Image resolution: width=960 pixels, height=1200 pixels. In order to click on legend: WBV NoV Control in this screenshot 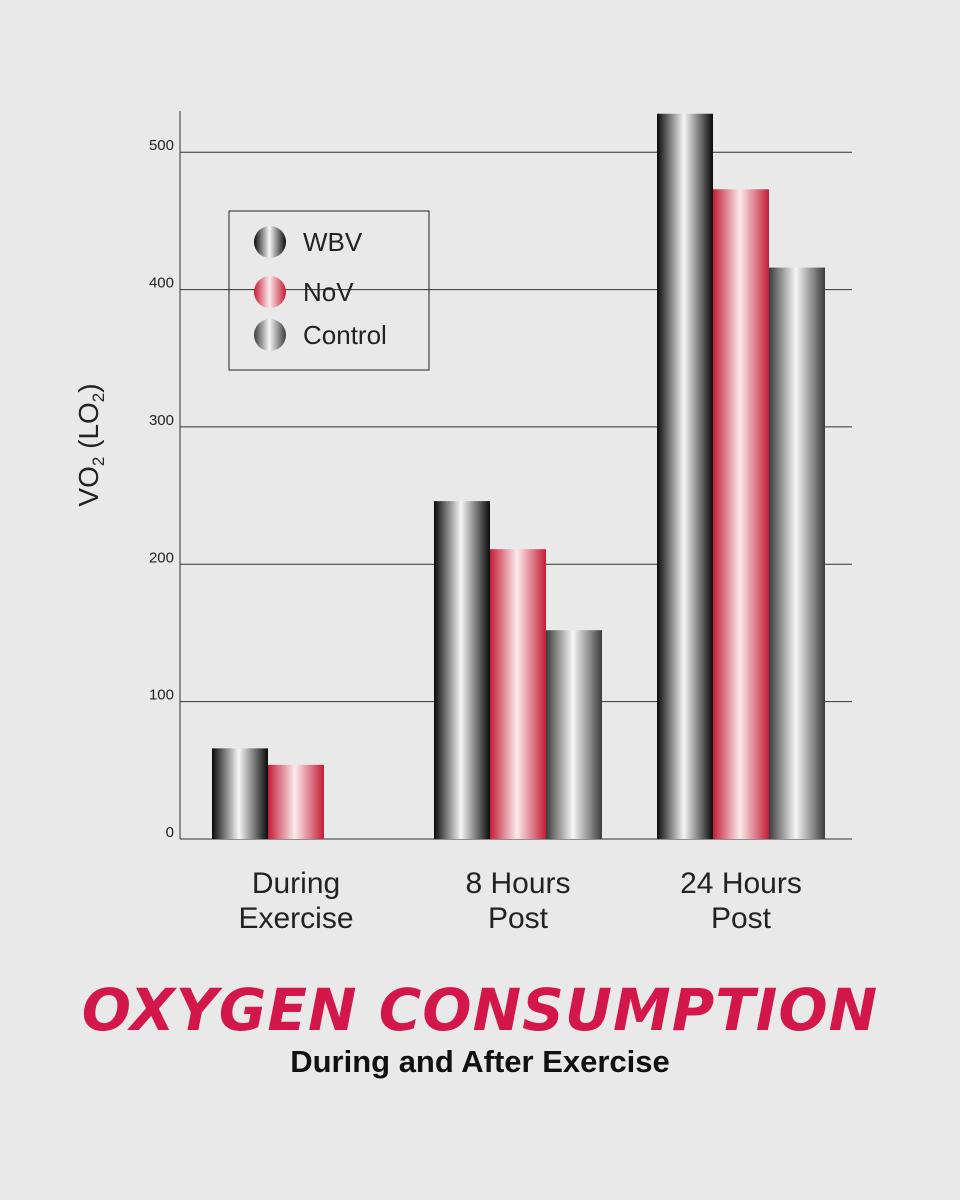, I will do `click(329, 290)`.